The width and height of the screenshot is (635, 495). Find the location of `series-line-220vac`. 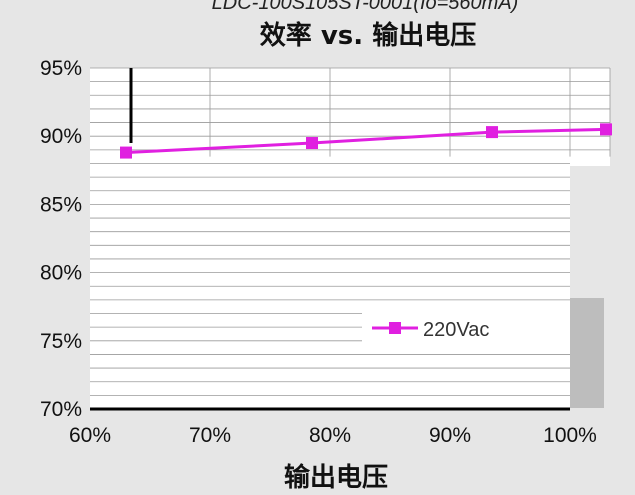

series-line-220vac is located at coordinates (366, 141).